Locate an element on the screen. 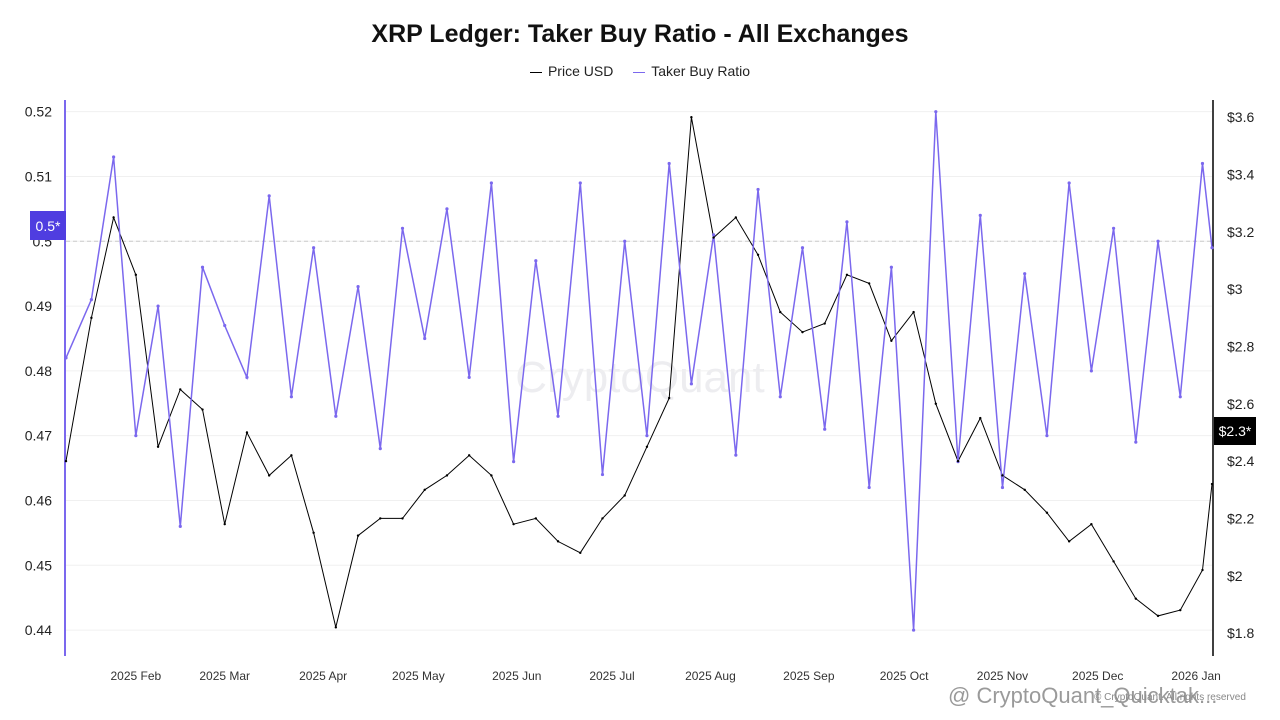 The height and width of the screenshot is (720, 1280). right-tick-label: $3.2 is located at coordinates (1240, 232).